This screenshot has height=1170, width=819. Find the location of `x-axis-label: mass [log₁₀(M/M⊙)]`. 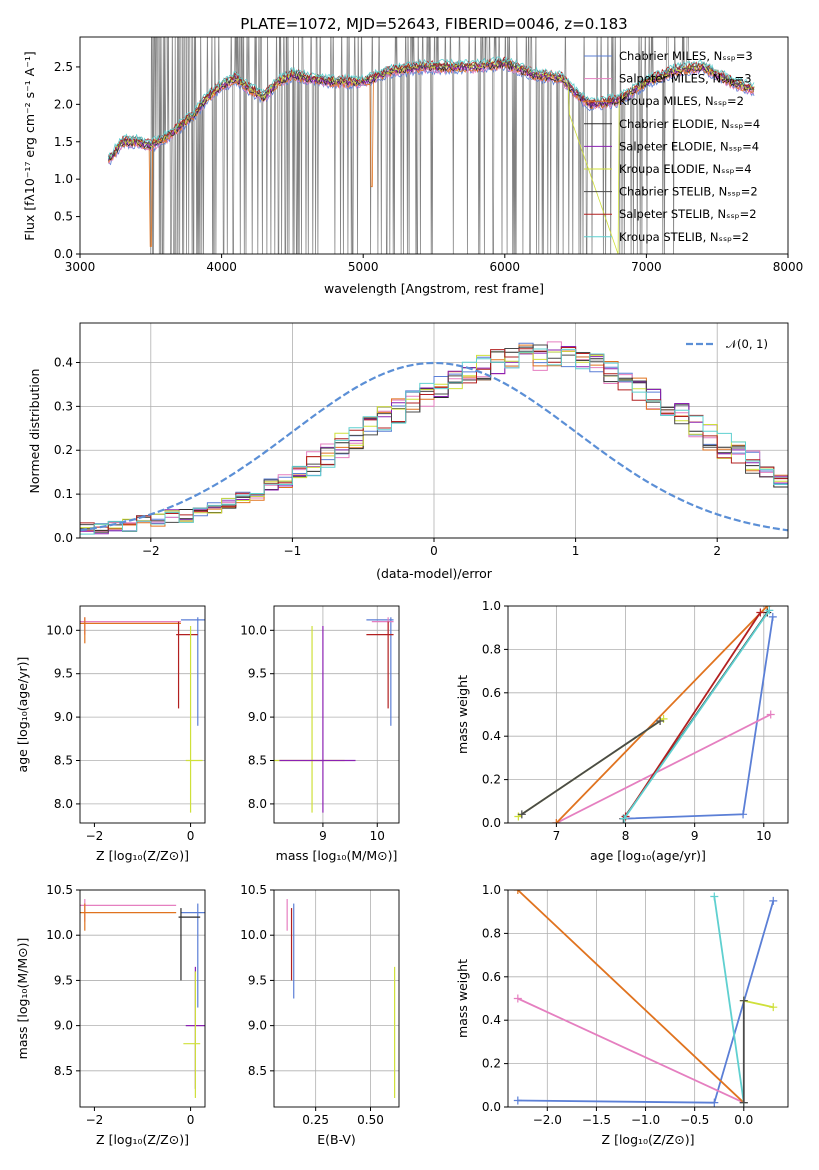

x-axis-label: mass [log₁₀(M/M⊙)] is located at coordinates (337, 855).